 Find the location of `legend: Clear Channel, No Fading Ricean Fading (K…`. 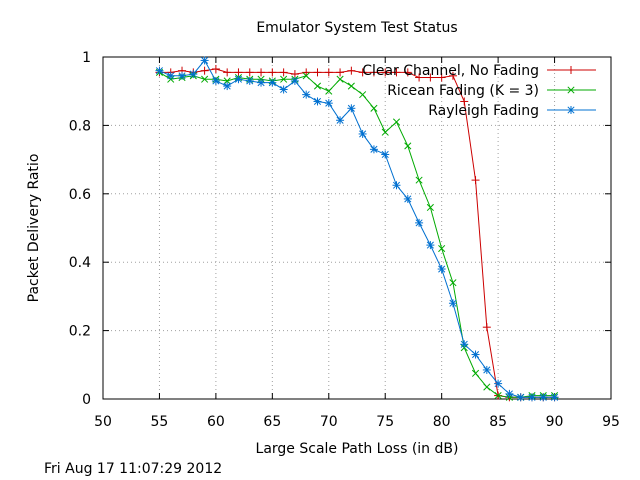

legend: Clear Channel, No Fading Ricean Fading (K… is located at coordinates (479, 91).